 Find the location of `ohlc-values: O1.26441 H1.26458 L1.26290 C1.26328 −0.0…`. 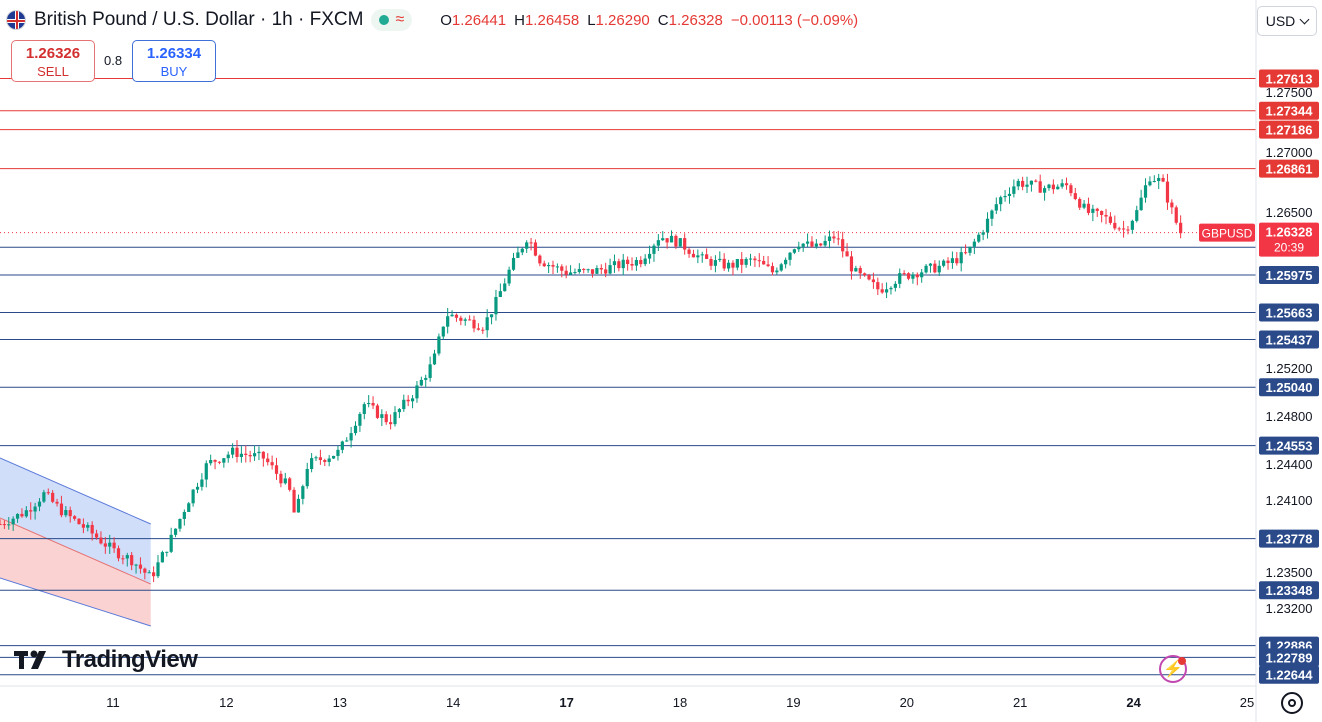

ohlc-values: O1.26441 H1.26458 L1.26290 C1.26328 −0.0… is located at coordinates (649, 20).